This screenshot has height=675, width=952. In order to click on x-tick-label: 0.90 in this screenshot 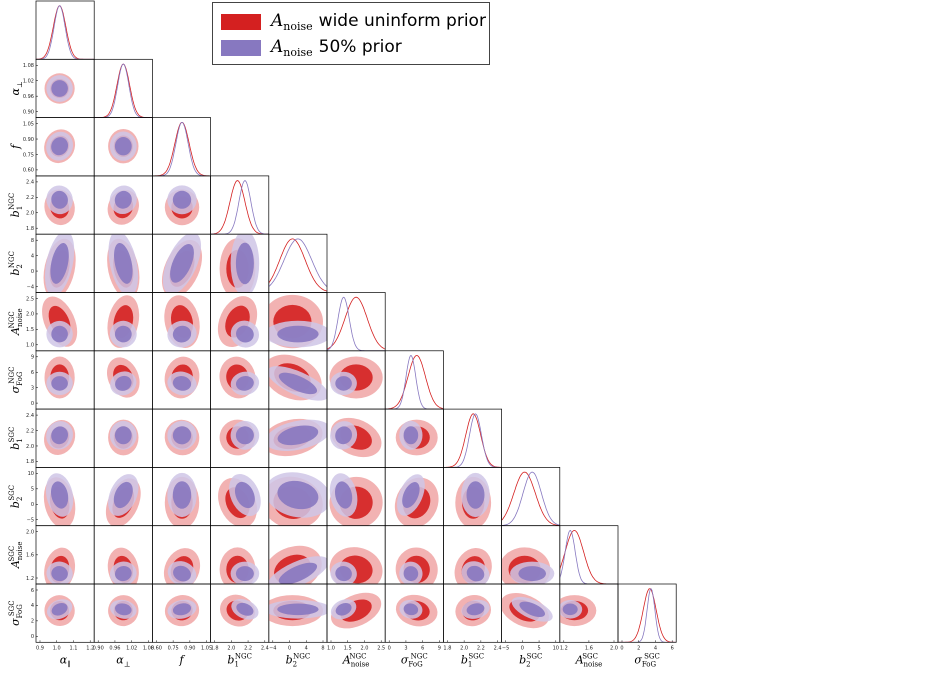, I will do `click(98, 648)`.